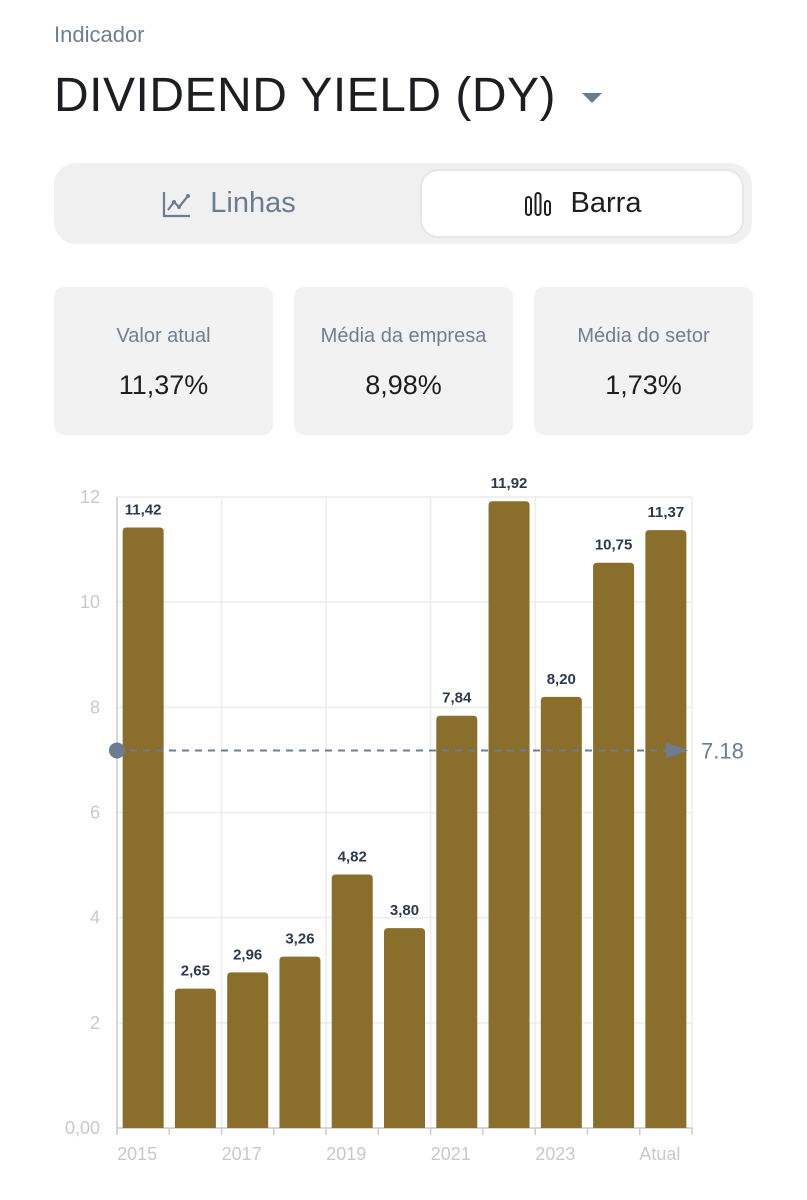 The width and height of the screenshot is (807, 1200). I want to click on y-tick-label: 2, so click(95, 1023).